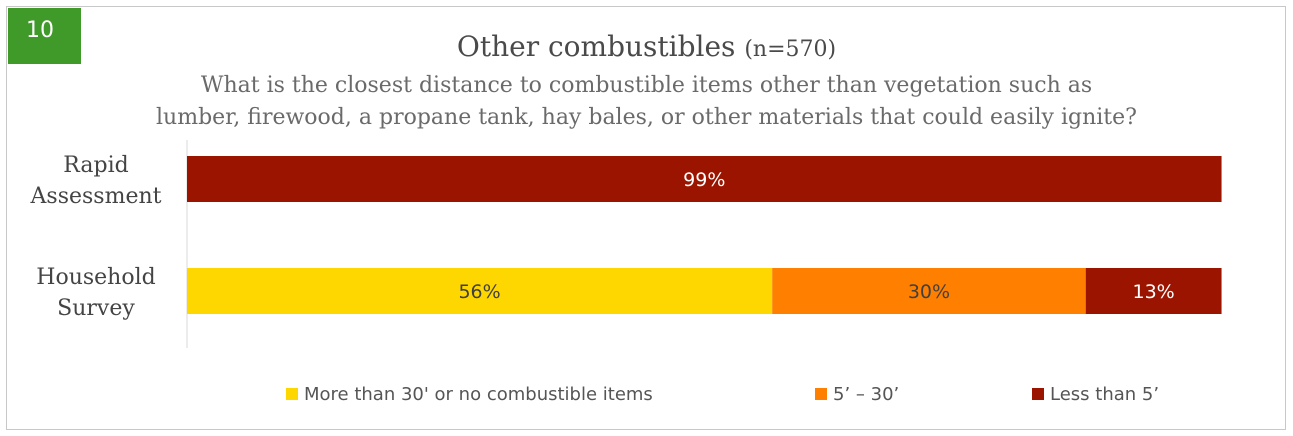  I want to click on bar-data-label: 56%, so click(479, 292).